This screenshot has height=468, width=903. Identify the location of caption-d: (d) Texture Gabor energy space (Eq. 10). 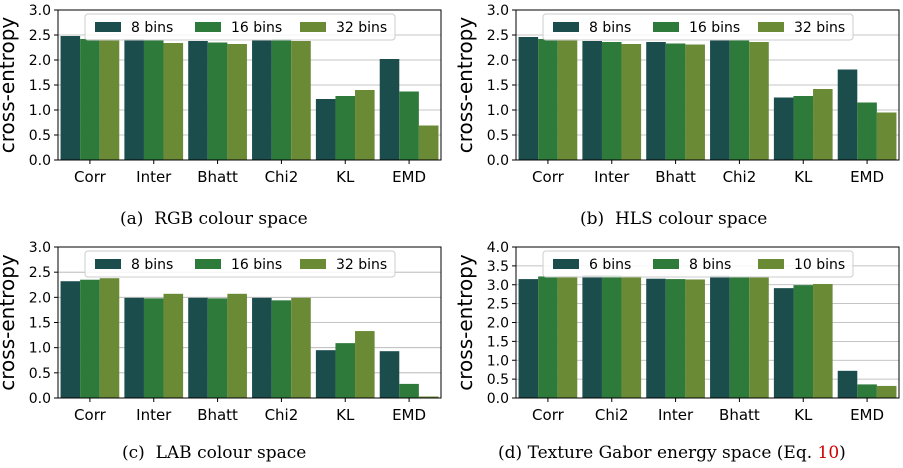
(672, 453).